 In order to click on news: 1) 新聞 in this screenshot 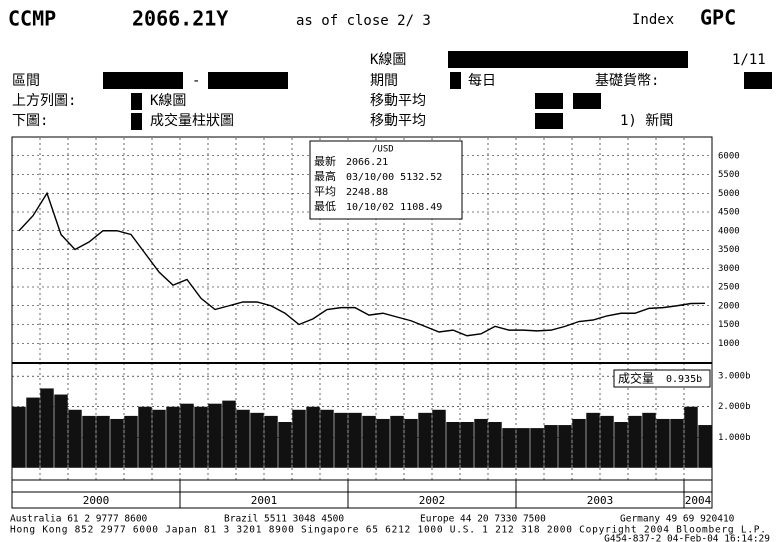, I will do `click(646, 121)`.